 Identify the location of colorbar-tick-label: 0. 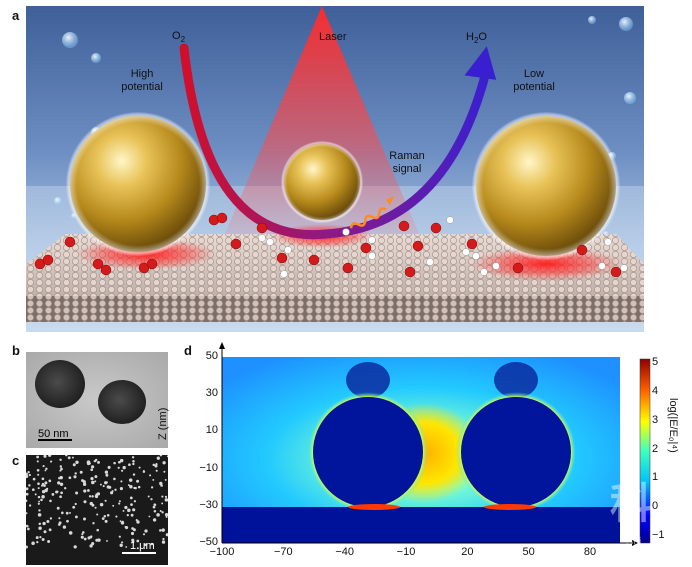
(655, 506).